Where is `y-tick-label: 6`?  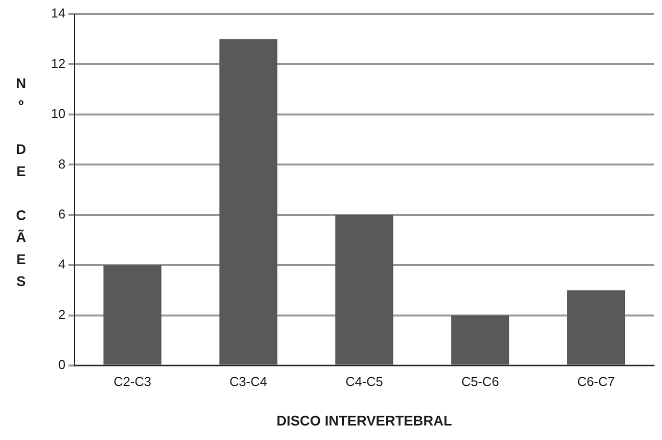 y-tick-label: 6 is located at coordinates (62, 214).